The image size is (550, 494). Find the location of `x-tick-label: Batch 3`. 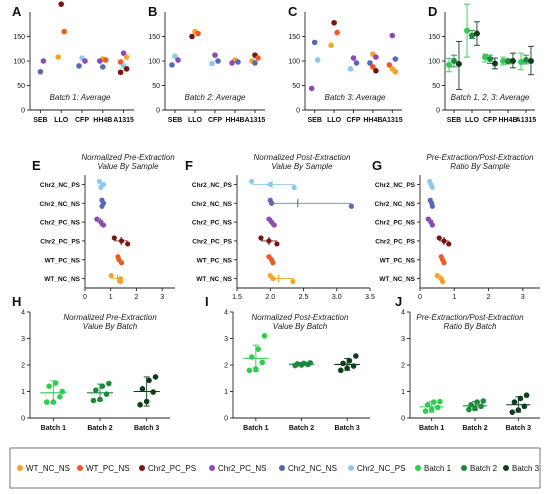

x-tick-label: Batch 3 is located at coordinates (347, 428).